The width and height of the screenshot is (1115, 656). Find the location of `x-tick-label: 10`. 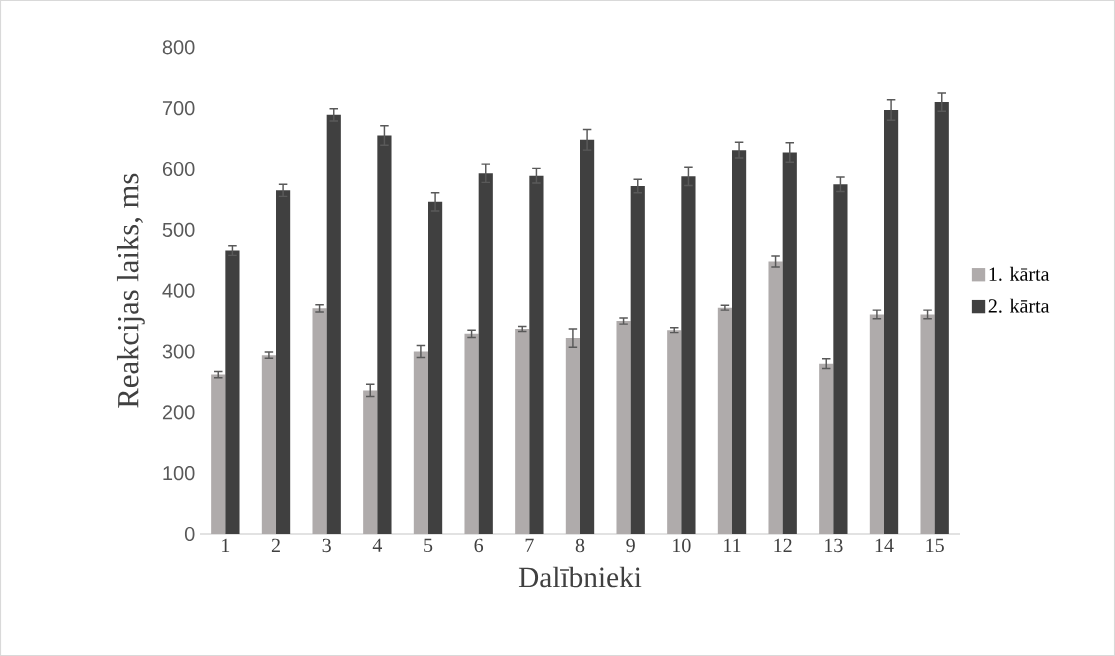

x-tick-label: 10 is located at coordinates (682, 545).